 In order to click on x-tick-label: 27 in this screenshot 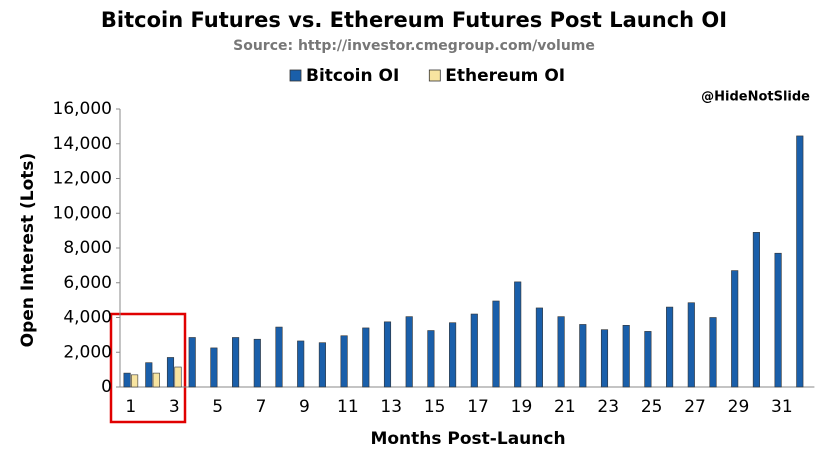, I will do `click(695, 407)`.